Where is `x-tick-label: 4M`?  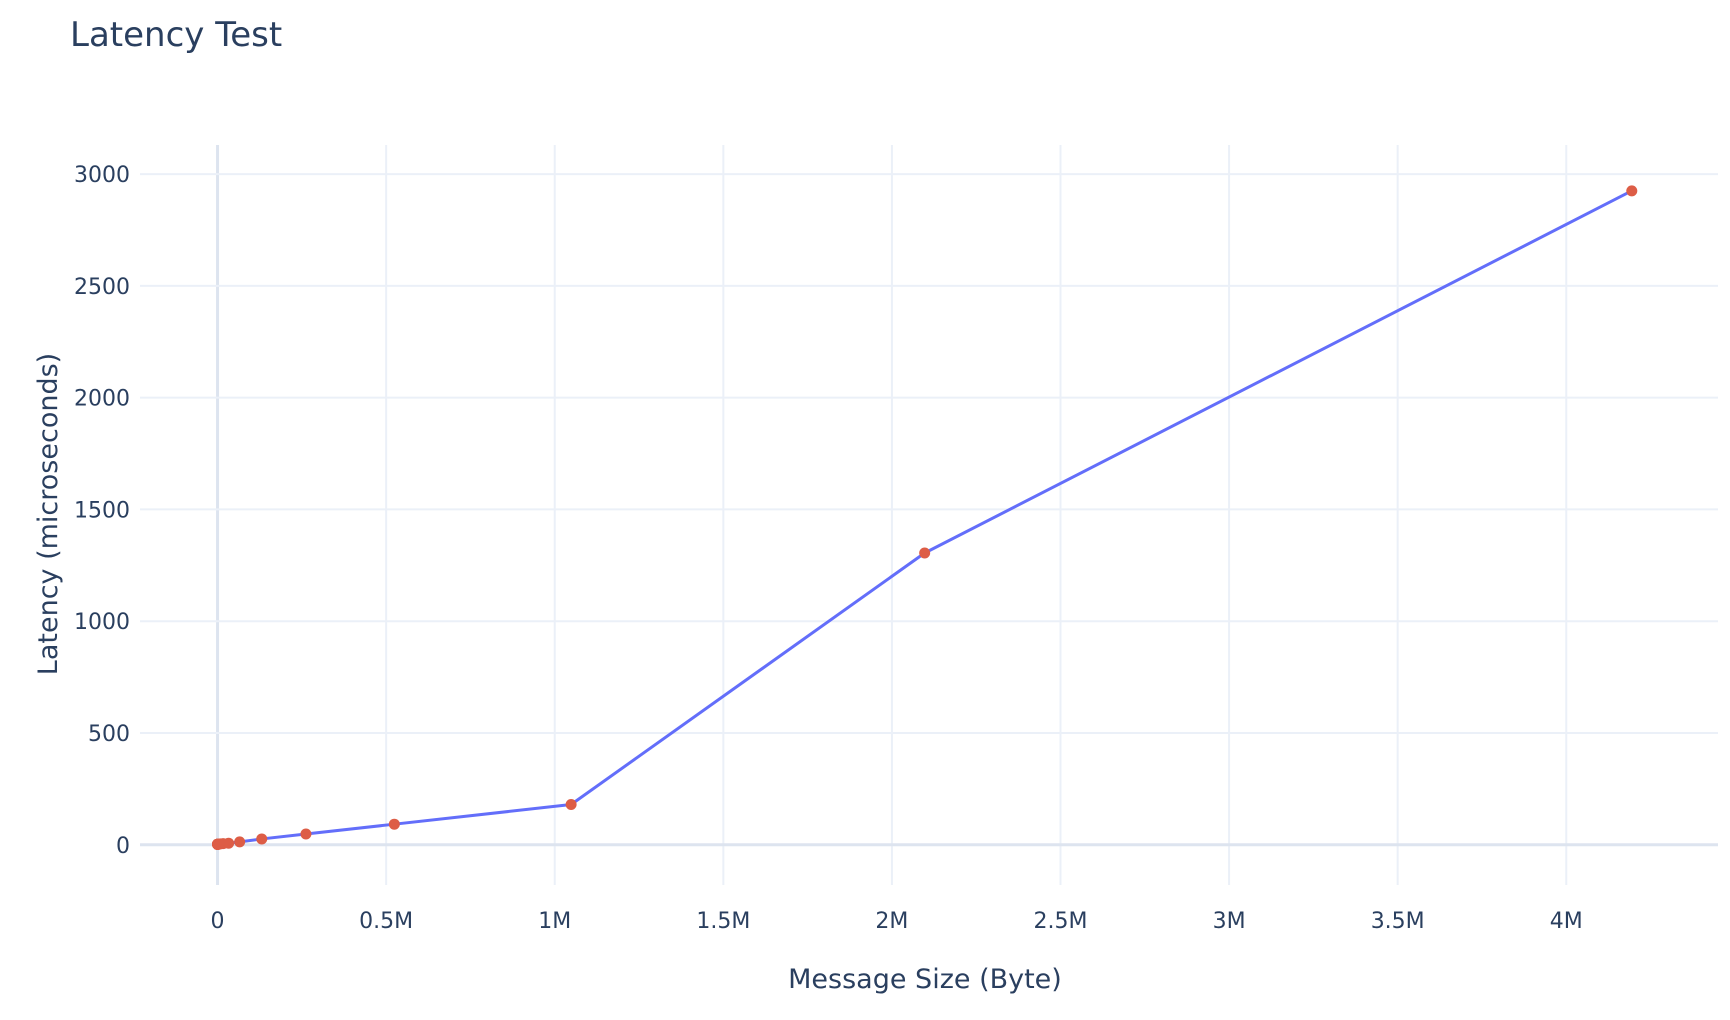
x-tick-label: 4M is located at coordinates (1566, 921).